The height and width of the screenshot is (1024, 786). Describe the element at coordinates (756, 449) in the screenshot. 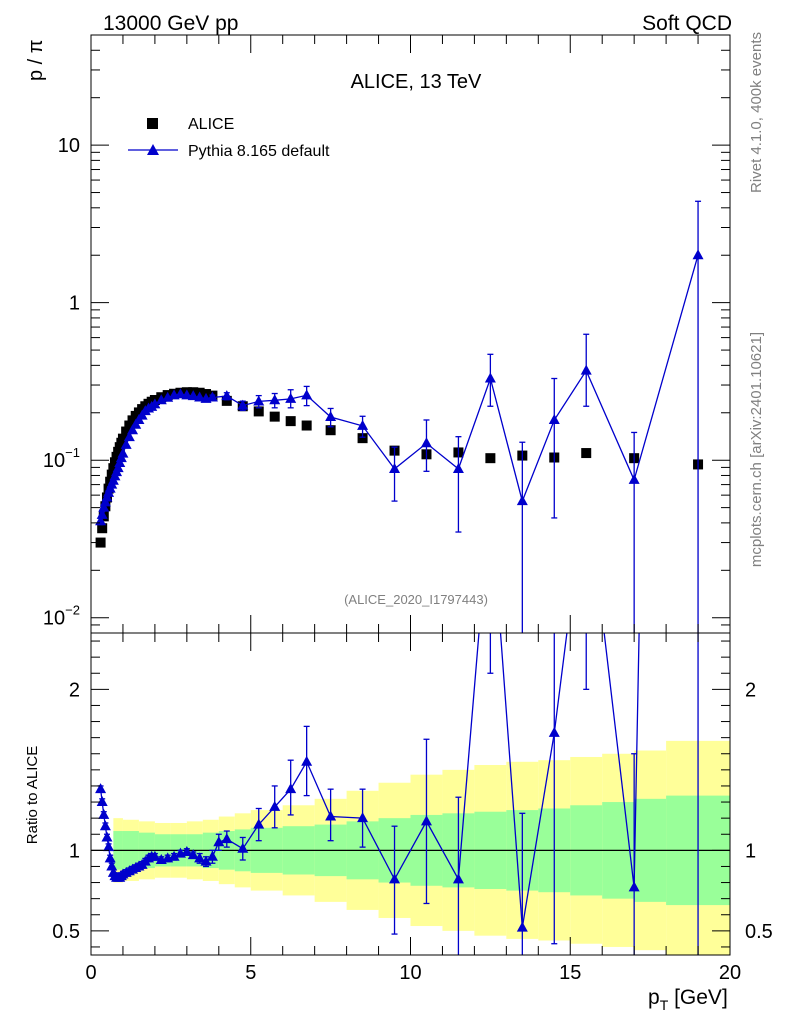

I see `mcplots-site-label: mcplots.cern.ch [arXiv:2401.10621]` at that location.